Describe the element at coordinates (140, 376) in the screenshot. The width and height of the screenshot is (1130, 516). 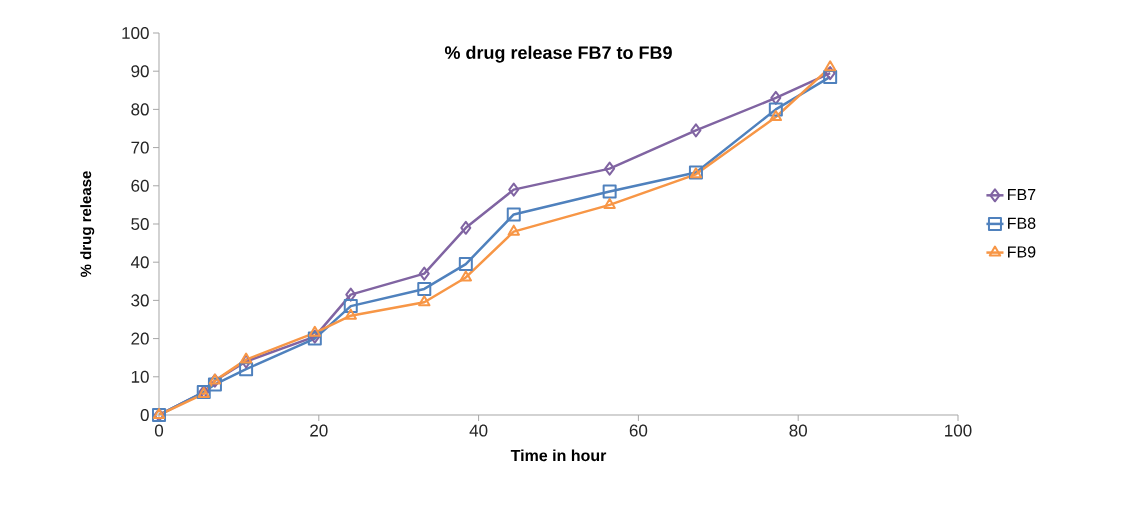
I see `y-tick-label: 10` at that location.